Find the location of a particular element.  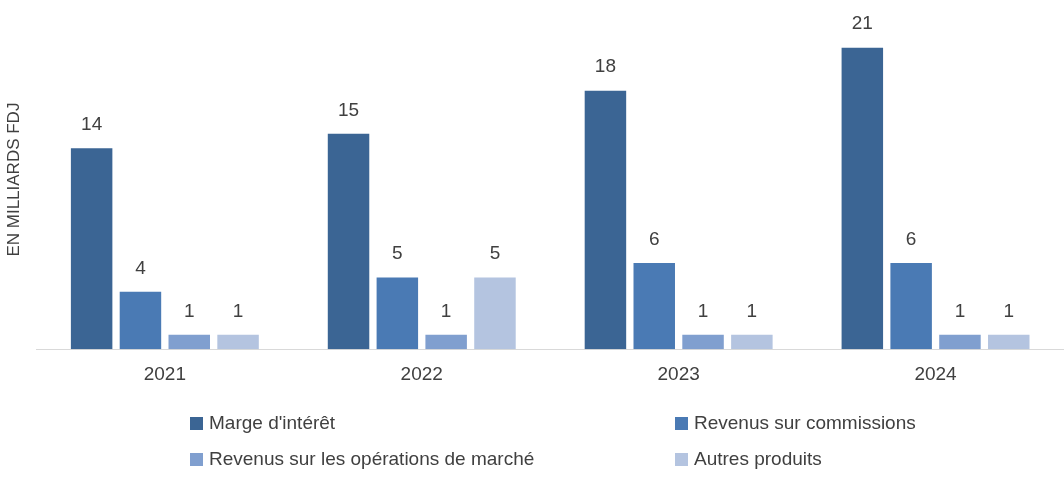

x-tick-label: 2023 is located at coordinates (678, 373).